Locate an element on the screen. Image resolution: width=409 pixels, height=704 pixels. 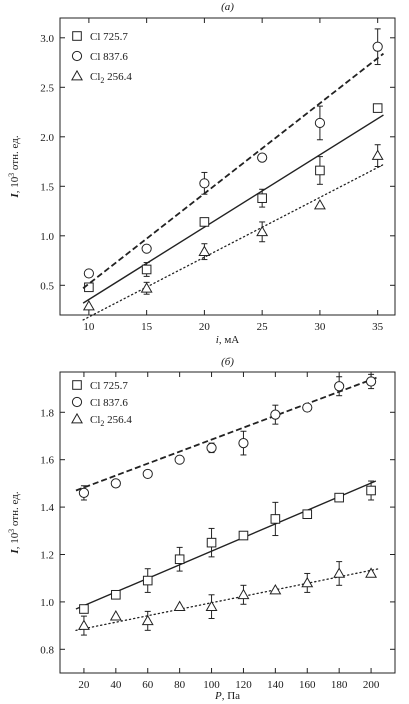
x-tick-label: 140 is located at coordinates (275, 685).